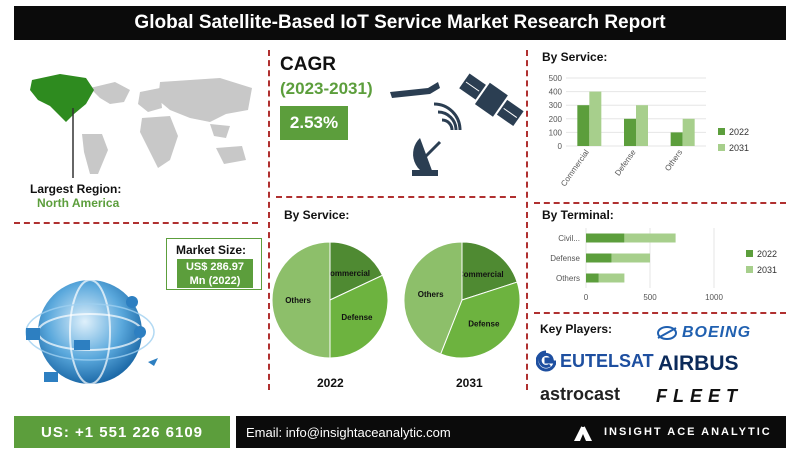  I want to click on terminal-bar-xtick: 1000, so click(714, 297).